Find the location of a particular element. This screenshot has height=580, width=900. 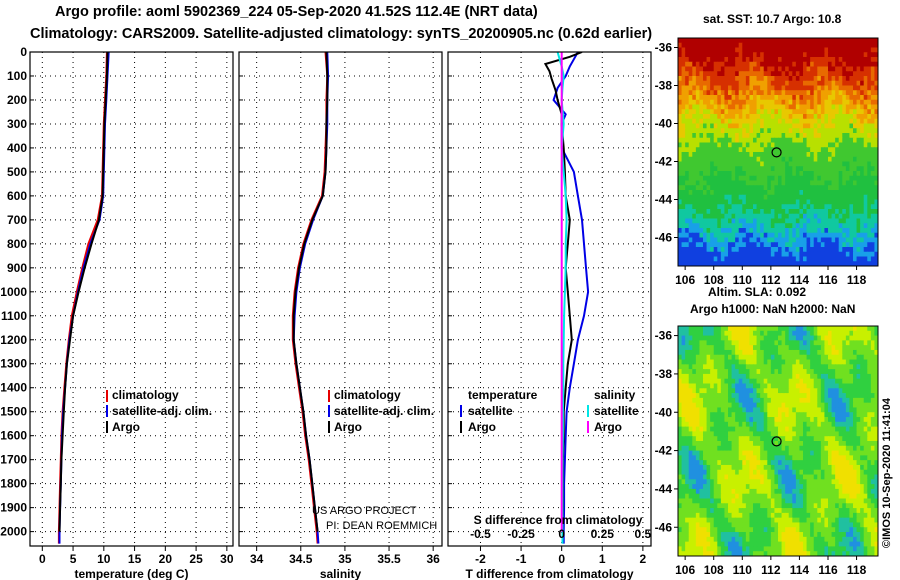

series-line-argo is located at coordinates (83, 292).